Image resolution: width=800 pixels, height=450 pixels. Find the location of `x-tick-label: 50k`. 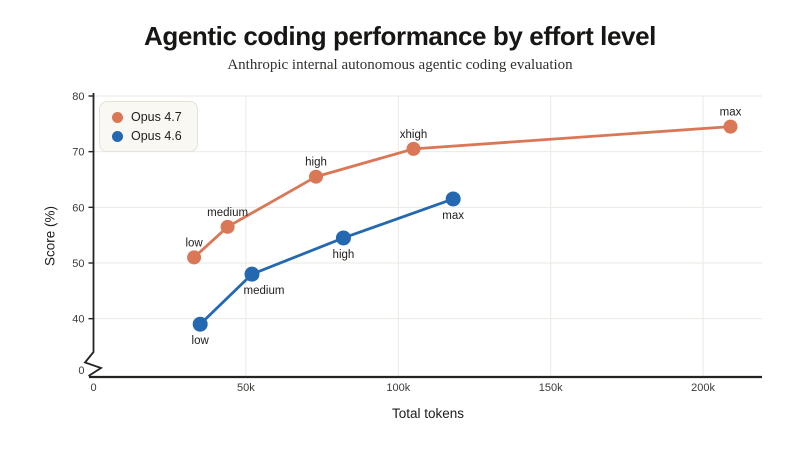

x-tick-label: 50k is located at coordinates (246, 388).